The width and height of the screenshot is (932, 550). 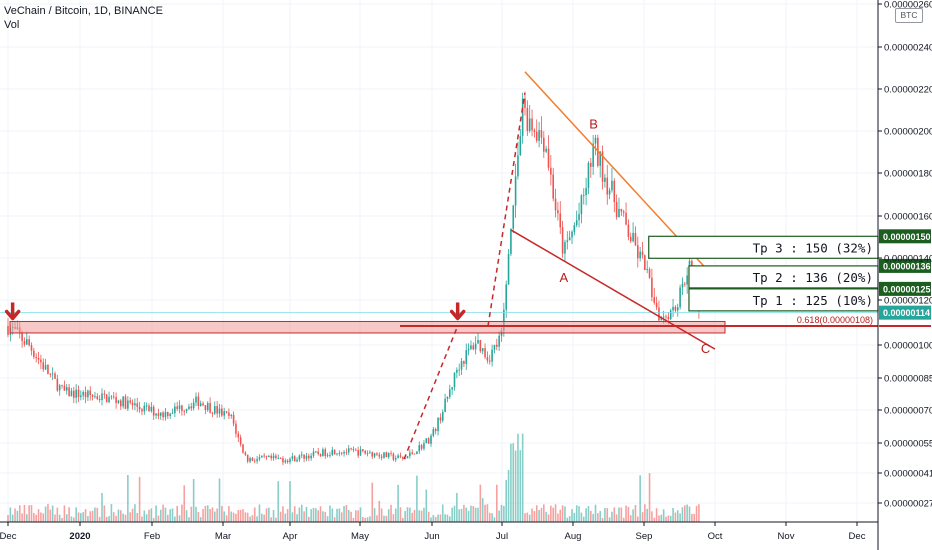 I want to click on price-tick-label: 0.00000027, so click(x=908, y=504).